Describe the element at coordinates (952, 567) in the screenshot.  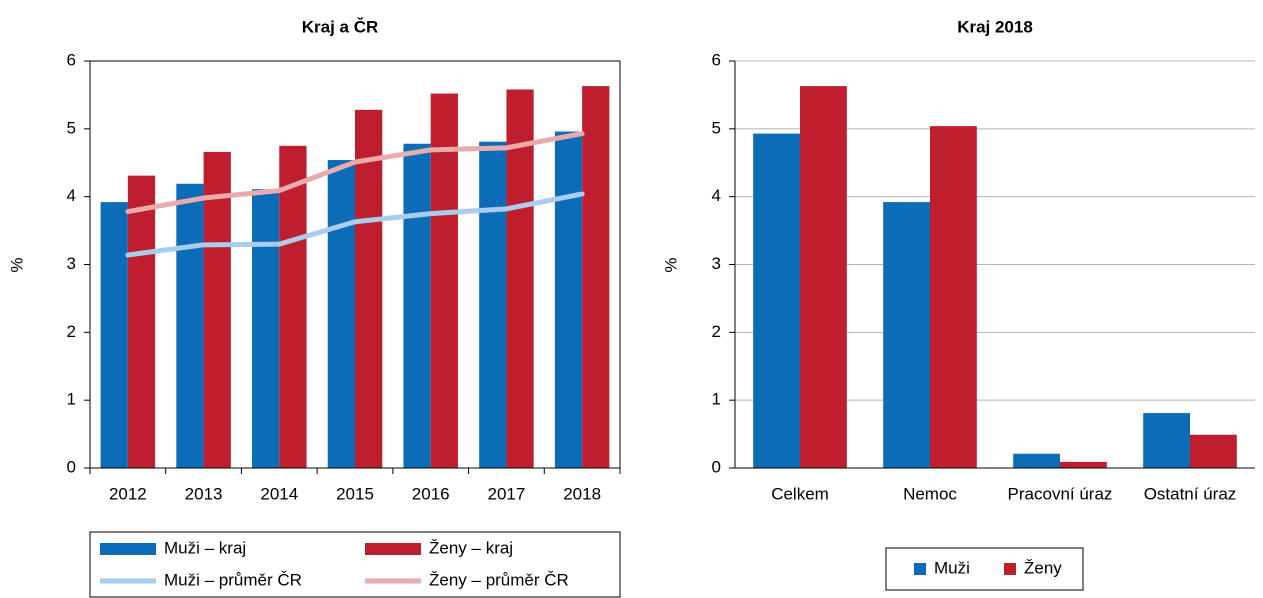
I see `legend-label: Muži` at that location.